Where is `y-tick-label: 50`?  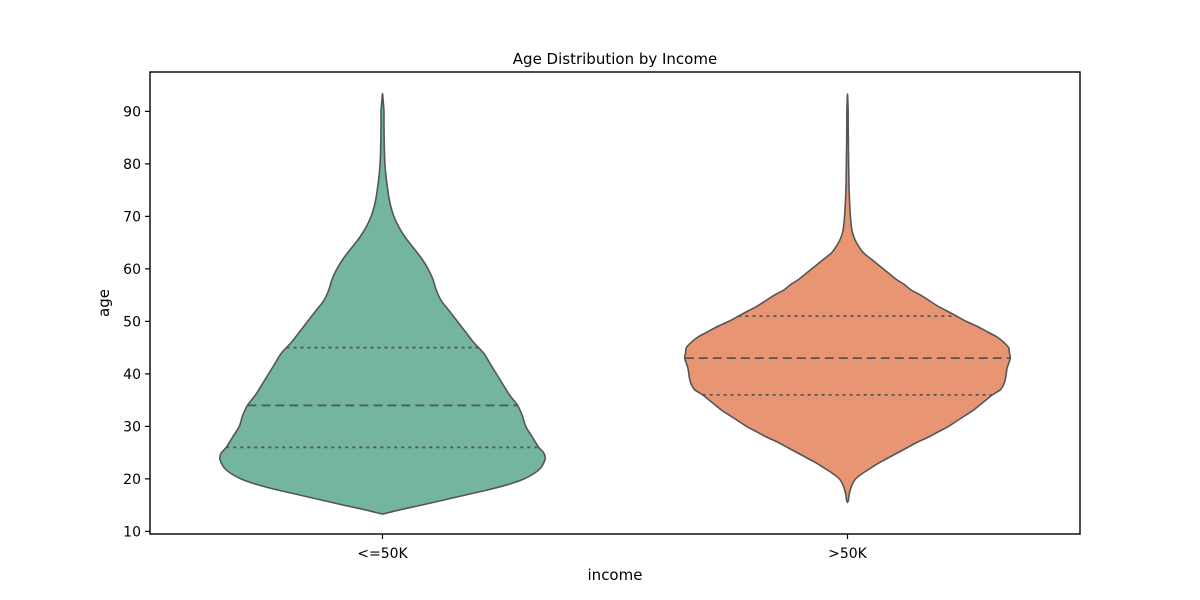
y-tick-label: 50 is located at coordinates (132, 322).